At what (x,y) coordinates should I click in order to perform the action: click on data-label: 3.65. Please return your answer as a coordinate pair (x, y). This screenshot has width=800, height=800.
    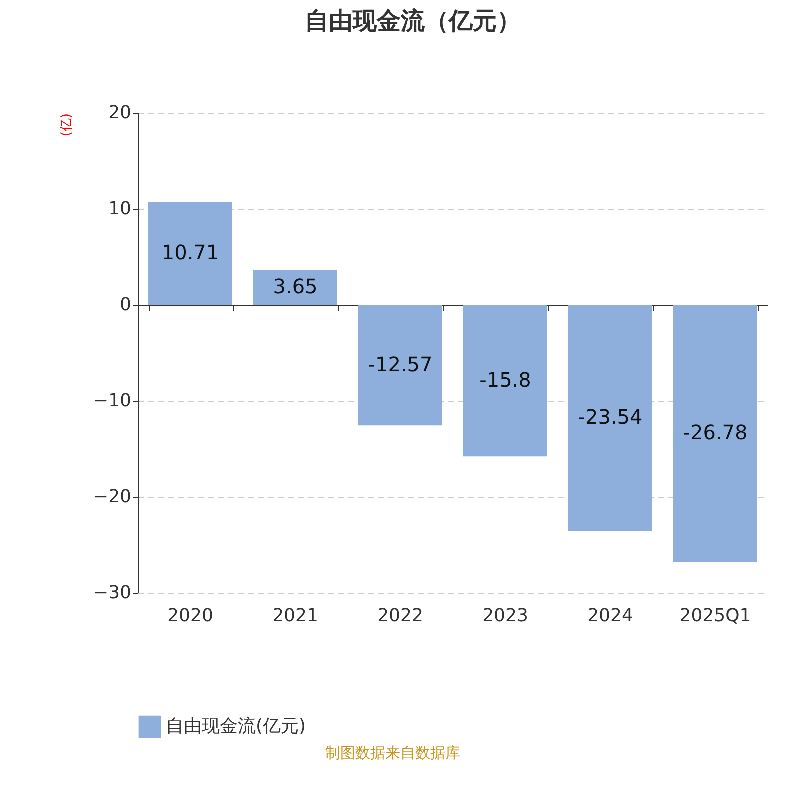
    Looking at the image, I should click on (295, 286).